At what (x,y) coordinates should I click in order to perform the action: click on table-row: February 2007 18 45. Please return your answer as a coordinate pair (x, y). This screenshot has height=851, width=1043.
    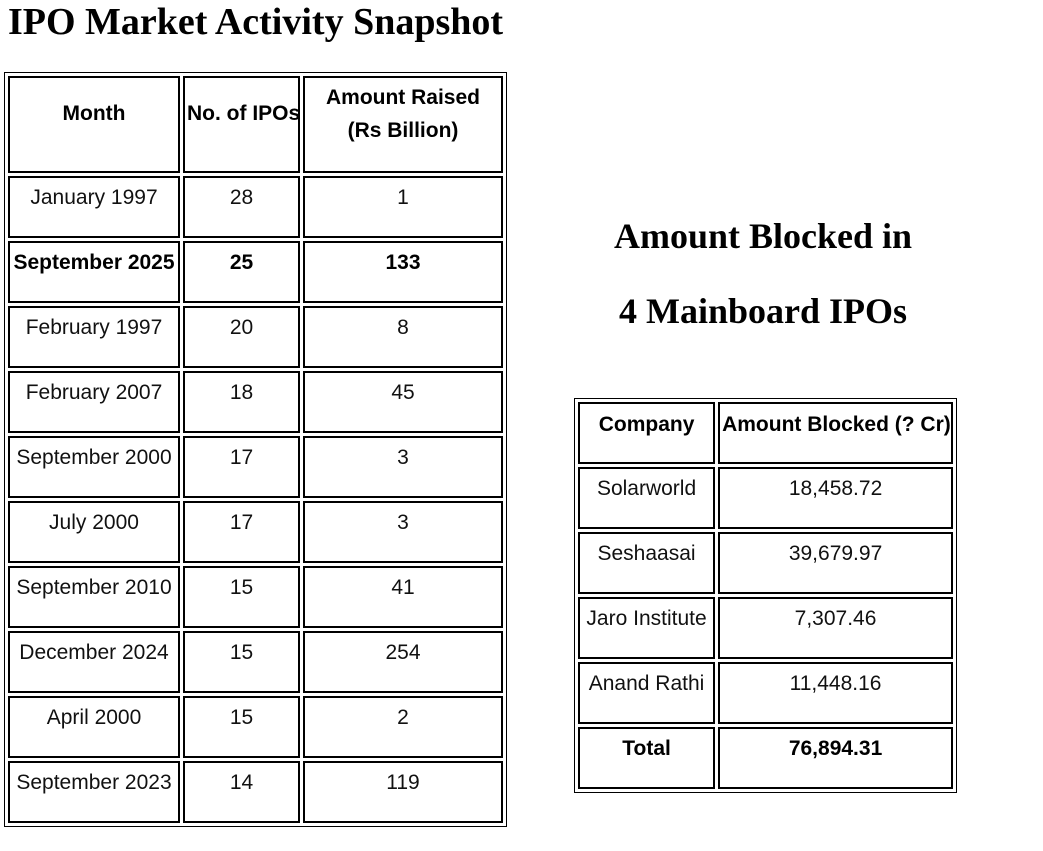
    Looking at the image, I should click on (255, 402).